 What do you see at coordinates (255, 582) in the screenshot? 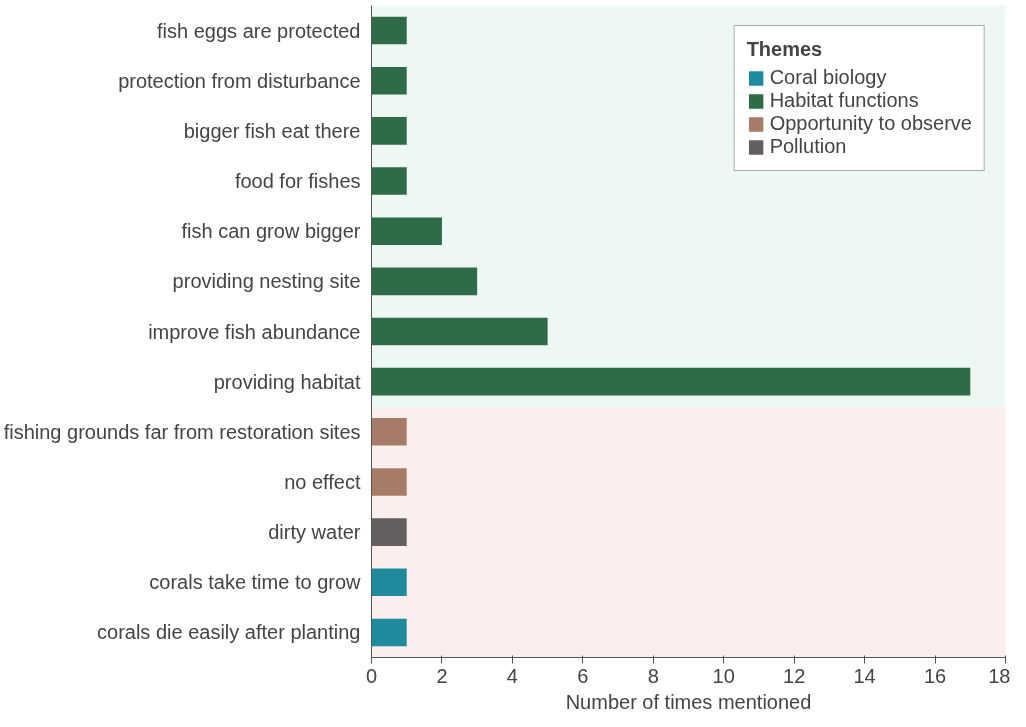
I see `y-tick-label: corals take time to grow` at bounding box center [255, 582].